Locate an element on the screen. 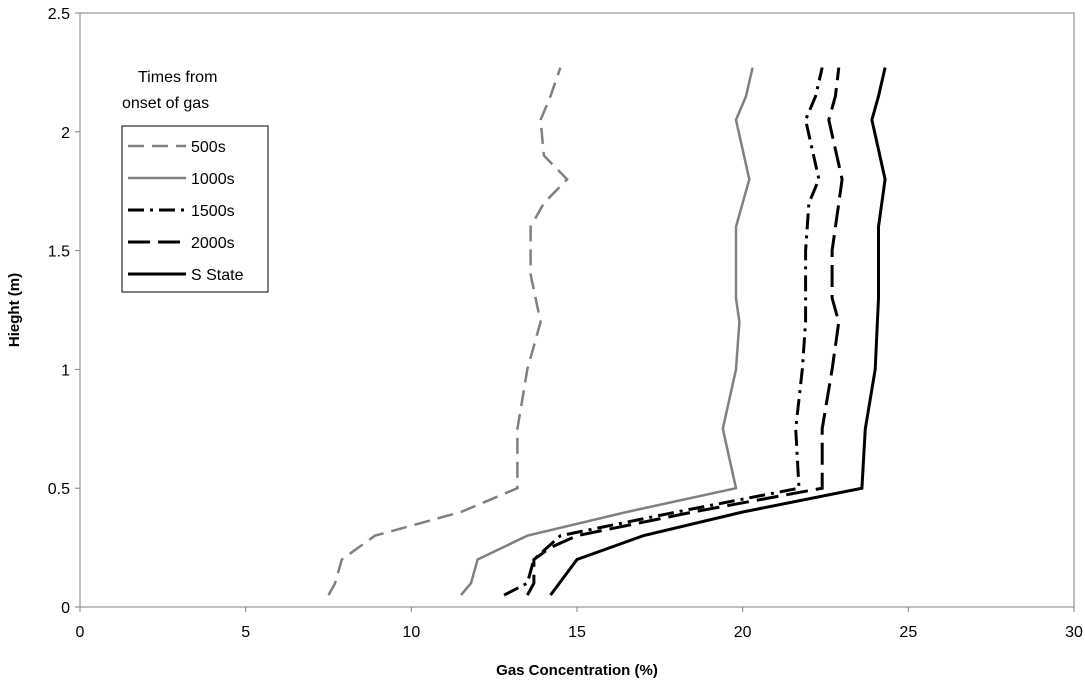 This screenshot has width=1085, height=684. y-tick-label: 1.5 is located at coordinates (59, 252).